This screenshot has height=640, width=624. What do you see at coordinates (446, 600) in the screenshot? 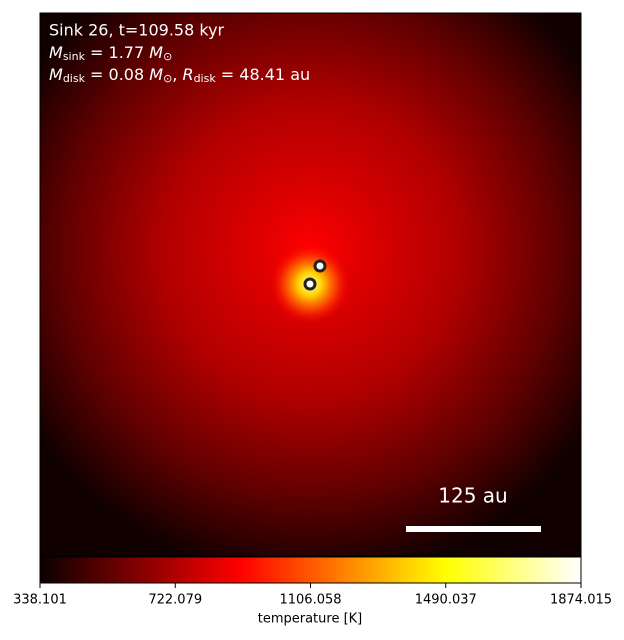
I see `colorbar-tick-label: 1490.037` at bounding box center [446, 600].